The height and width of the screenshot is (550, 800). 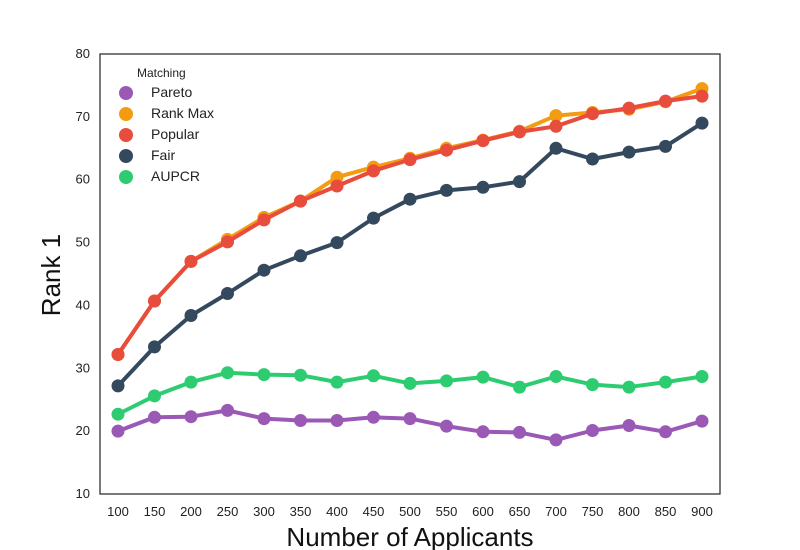 I want to click on x-tick-label: 100, so click(x=118, y=511).